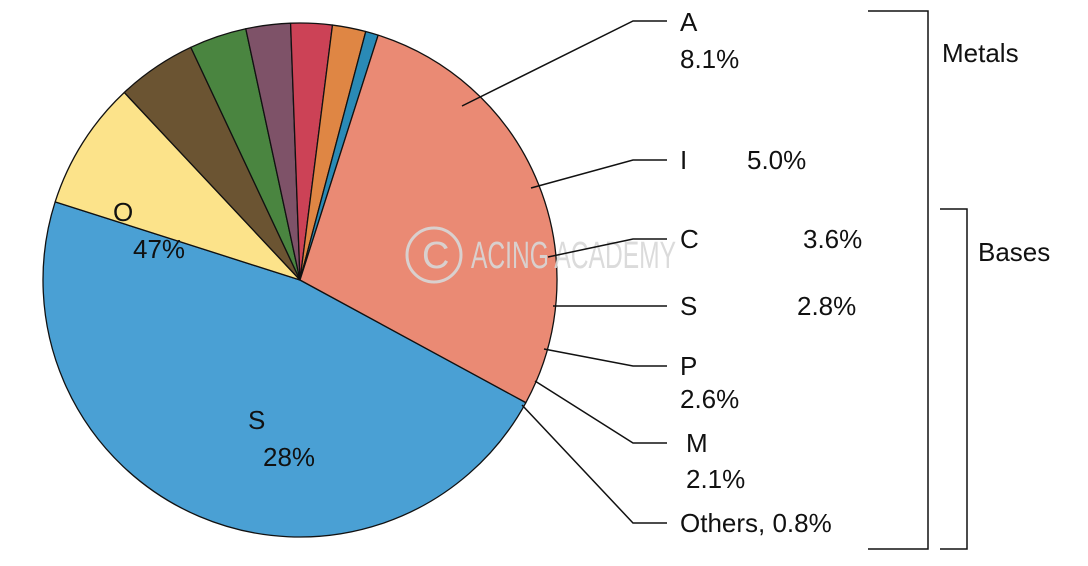  Describe the element at coordinates (689, 22) in the screenshot. I see `slice-label-a: A` at that location.